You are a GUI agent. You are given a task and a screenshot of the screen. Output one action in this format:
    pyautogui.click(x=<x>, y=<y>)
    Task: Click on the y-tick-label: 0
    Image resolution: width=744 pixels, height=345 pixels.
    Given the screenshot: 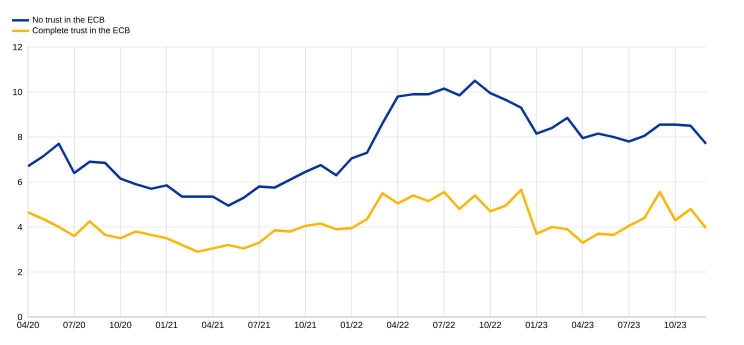 What is the action you would take?
    pyautogui.click(x=20, y=317)
    